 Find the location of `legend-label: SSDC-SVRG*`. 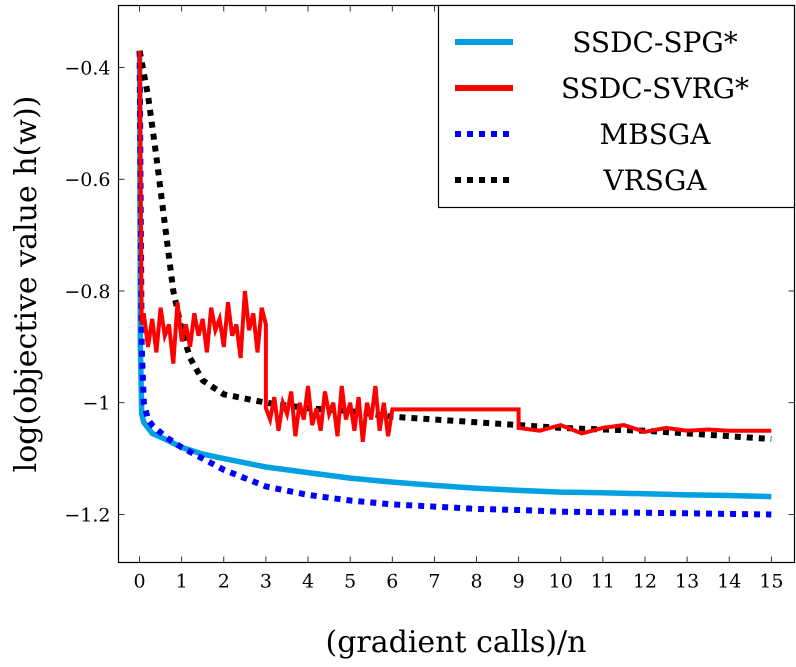

legend-label: SSDC-SVRG* is located at coordinates (655, 88).